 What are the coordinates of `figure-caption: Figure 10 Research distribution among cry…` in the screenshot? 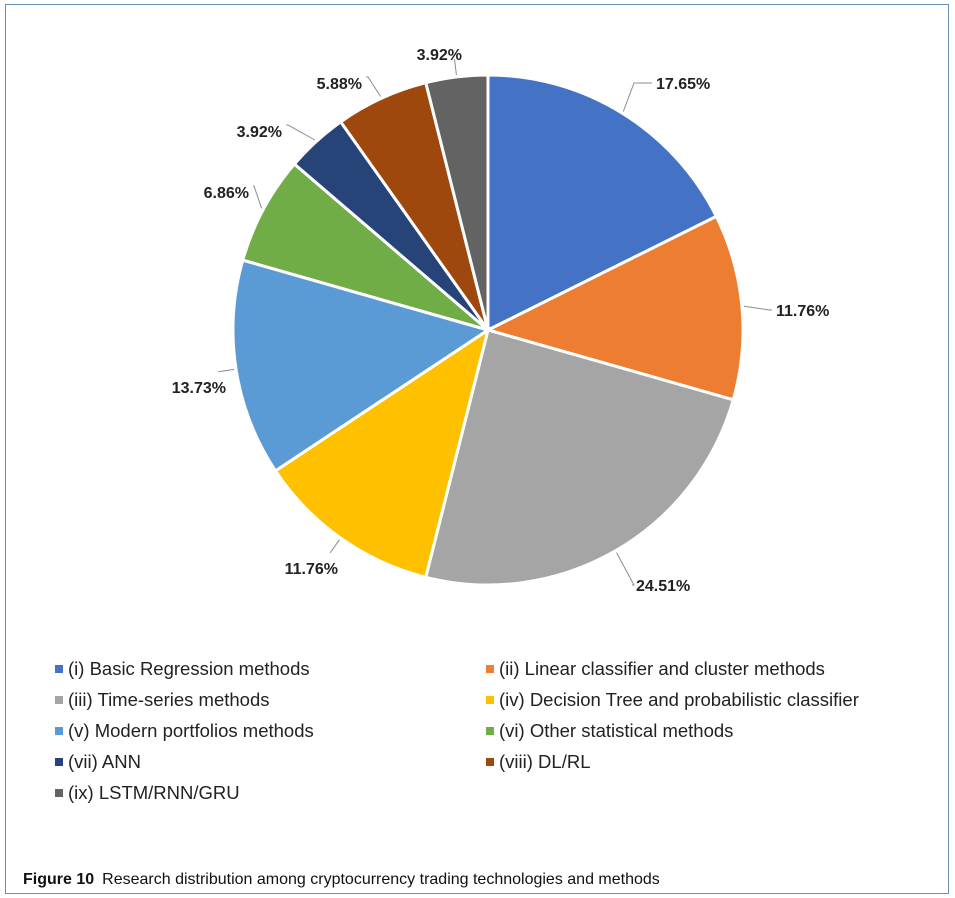 It's located at (341, 880).